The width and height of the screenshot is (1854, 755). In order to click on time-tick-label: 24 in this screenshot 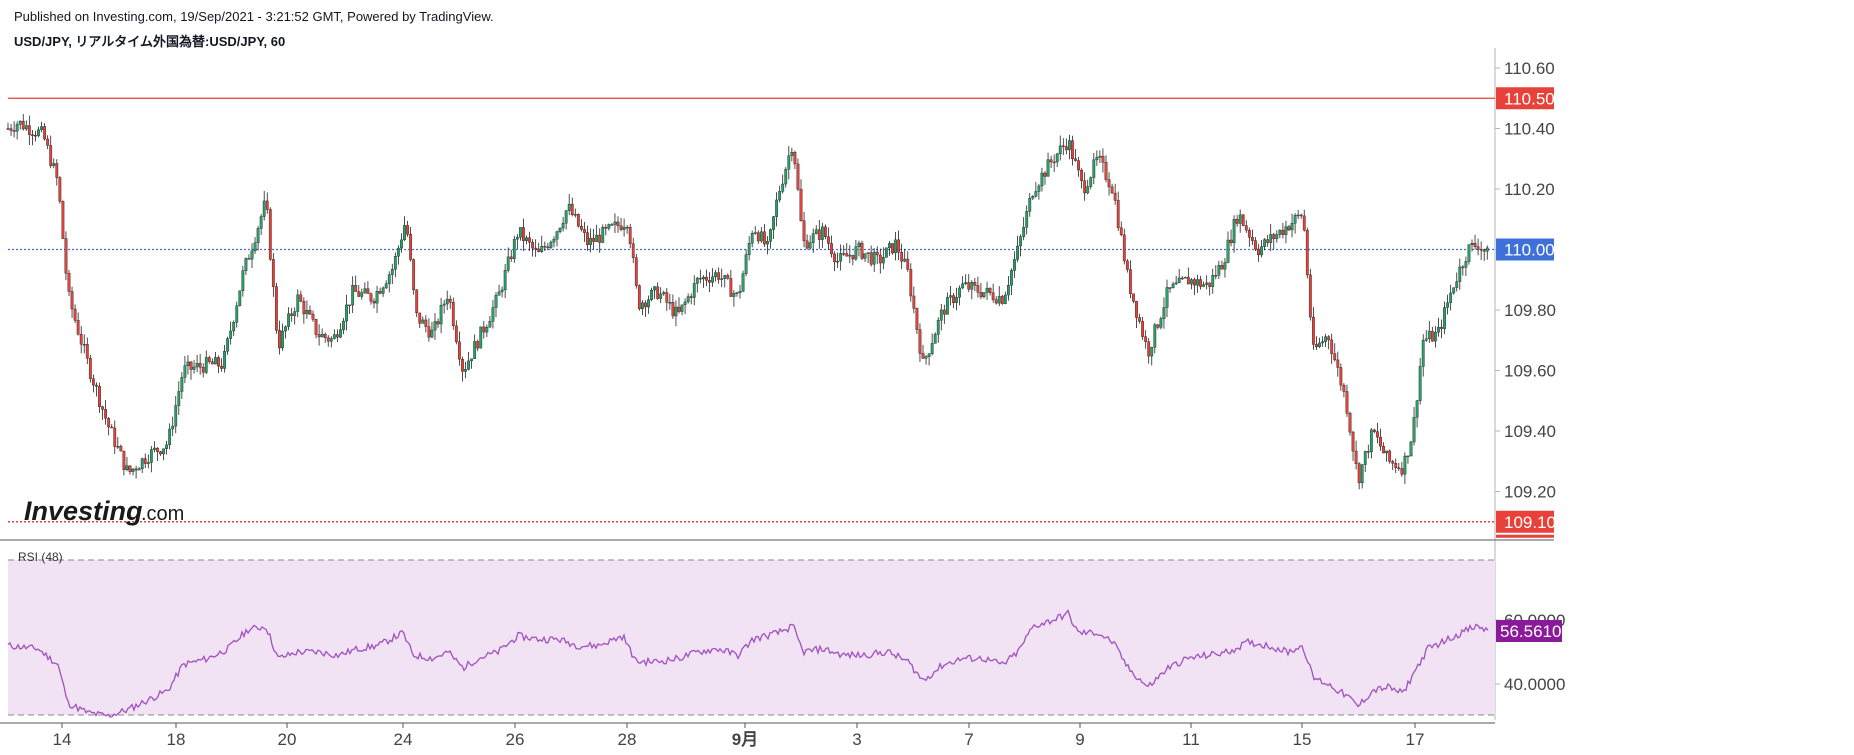, I will do `click(403, 739)`.